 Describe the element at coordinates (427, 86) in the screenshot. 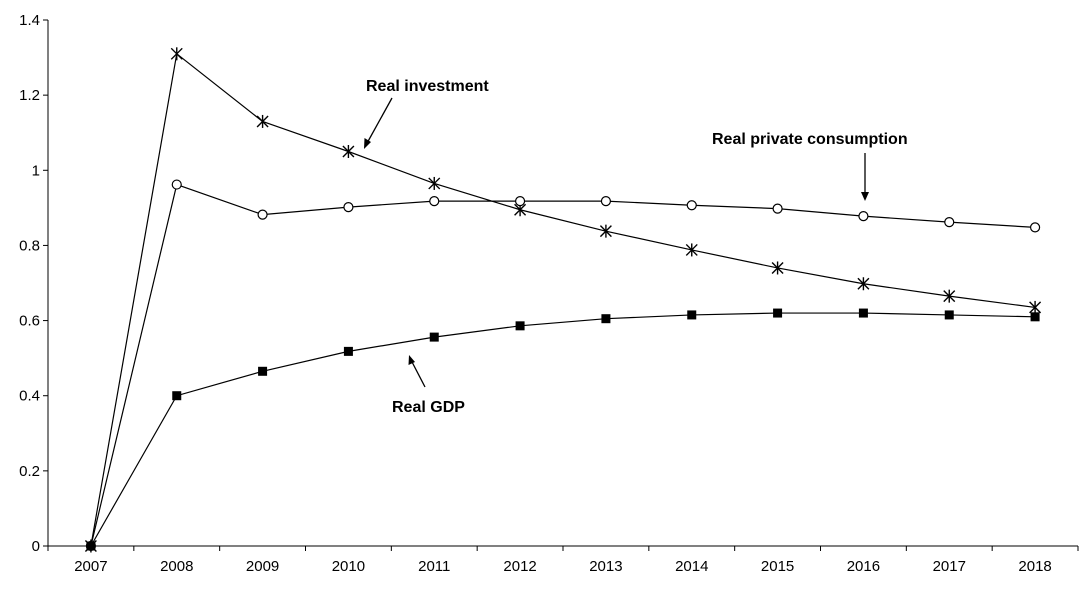

I see `annotation-investment: Real investment` at that location.